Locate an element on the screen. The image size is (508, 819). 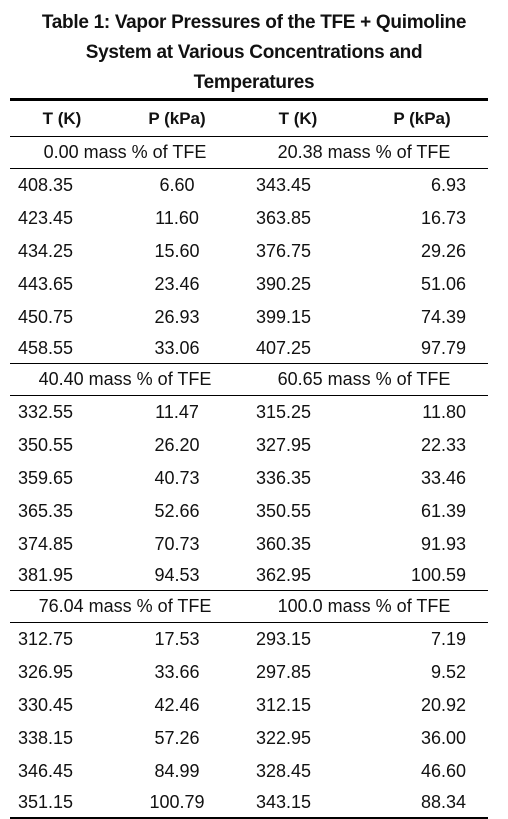
temperature-left-cell: 458.55 is located at coordinates (62, 349).